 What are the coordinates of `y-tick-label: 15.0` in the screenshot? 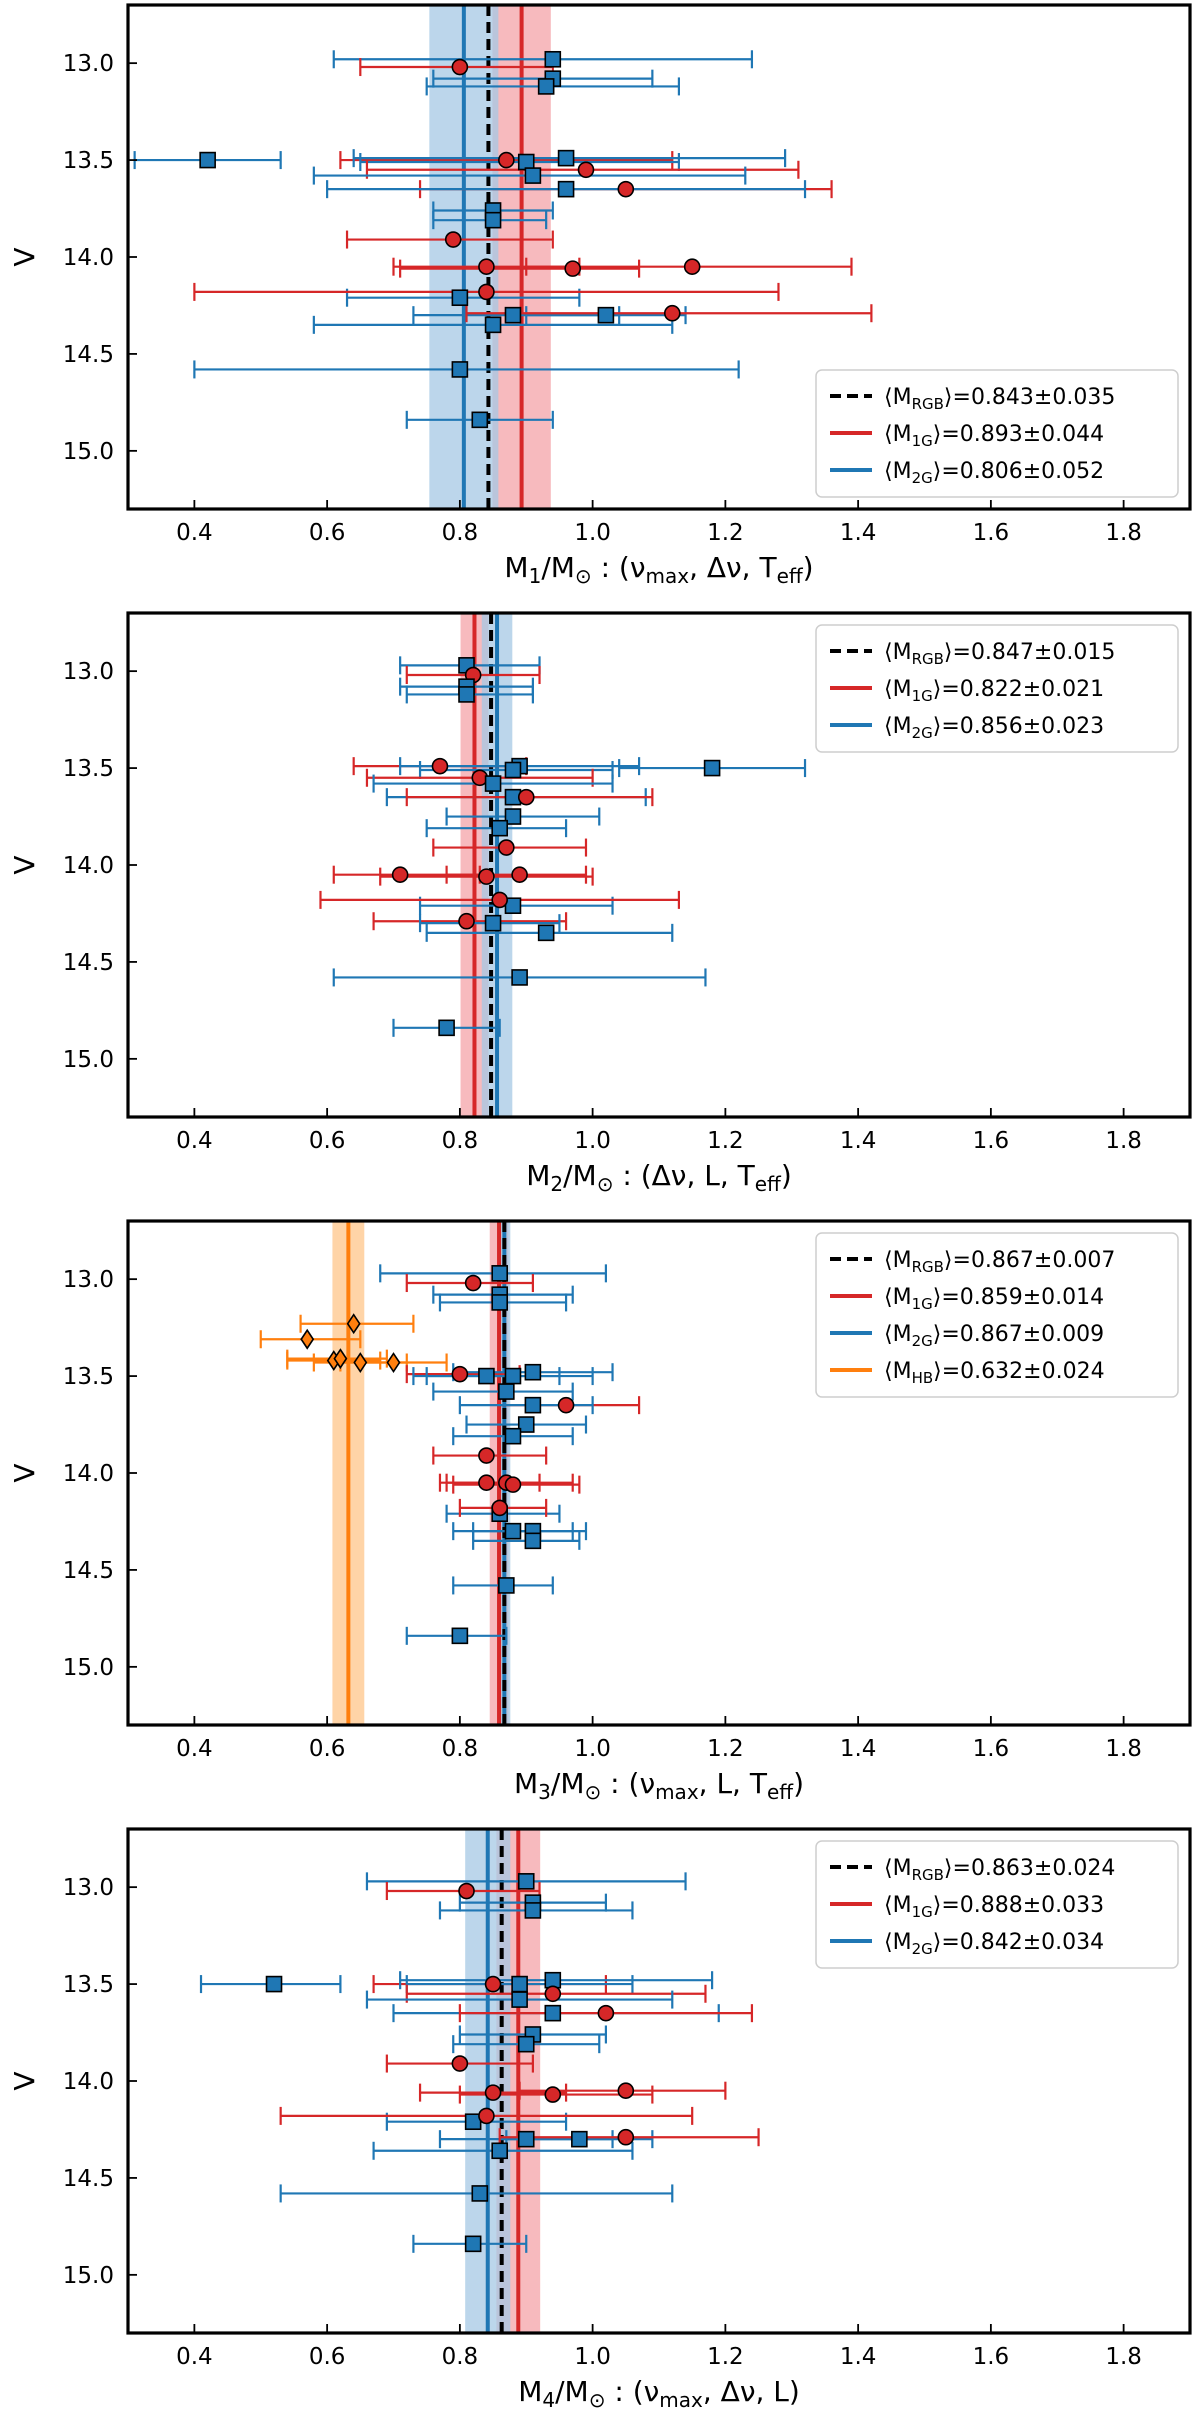 It's located at (88, 1668).